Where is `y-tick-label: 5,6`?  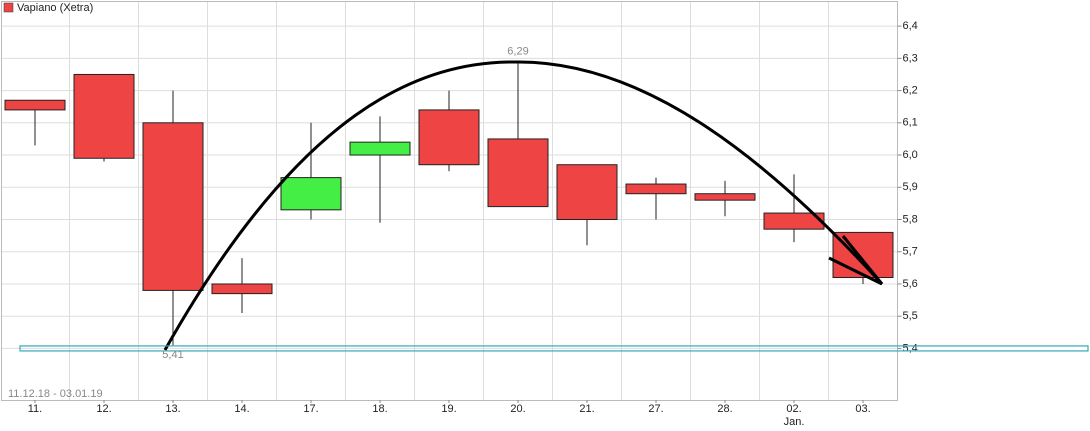
y-tick-label: 5,6 is located at coordinates (910, 284).